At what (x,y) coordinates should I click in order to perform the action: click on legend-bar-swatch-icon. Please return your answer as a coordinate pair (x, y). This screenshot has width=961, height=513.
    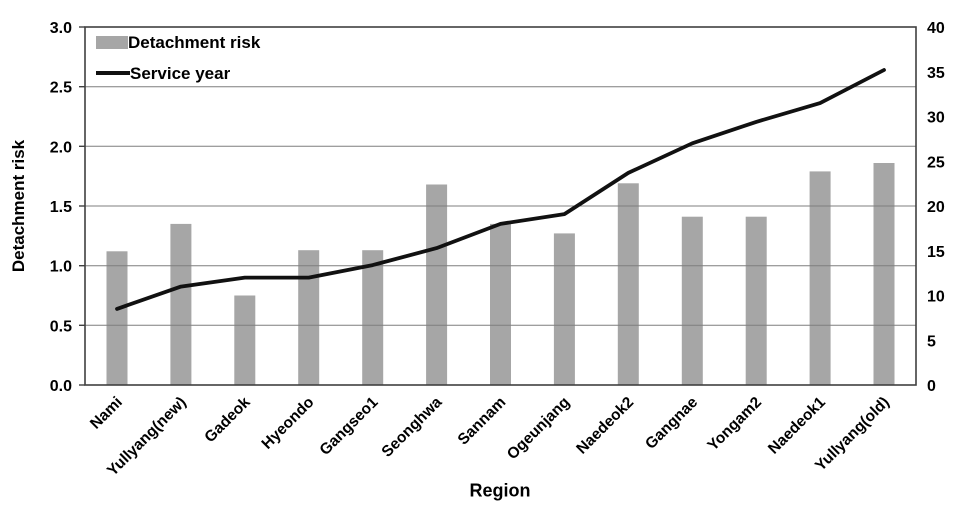
    Looking at the image, I should click on (112, 42).